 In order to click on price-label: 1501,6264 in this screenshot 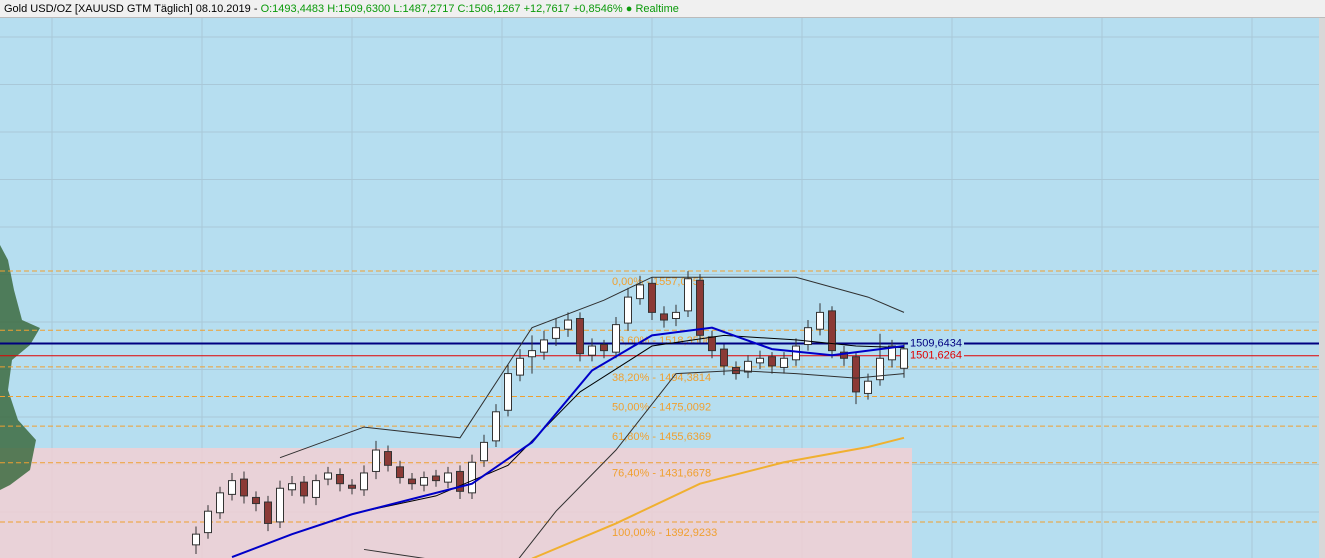, I will do `click(936, 356)`.